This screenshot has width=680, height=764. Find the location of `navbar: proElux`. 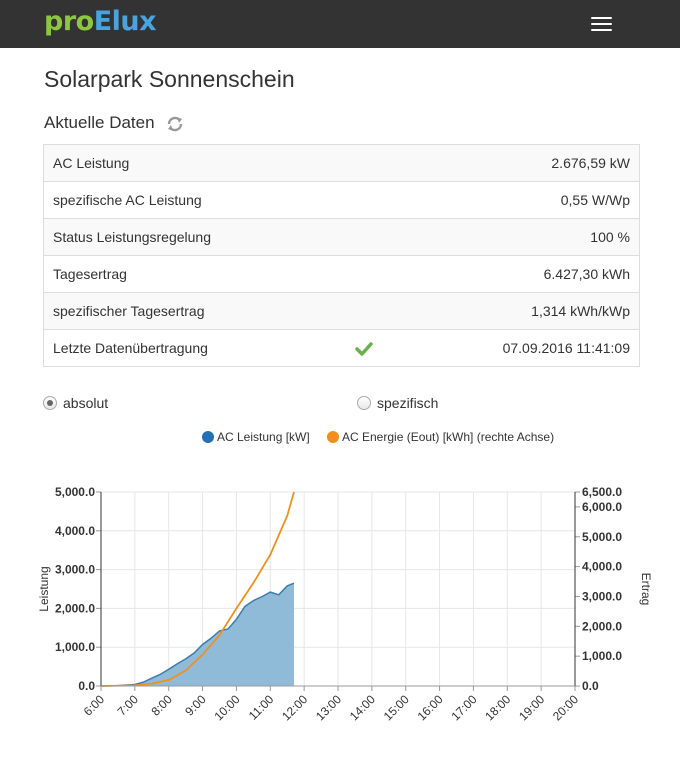

navbar: proElux is located at coordinates (340, 24).